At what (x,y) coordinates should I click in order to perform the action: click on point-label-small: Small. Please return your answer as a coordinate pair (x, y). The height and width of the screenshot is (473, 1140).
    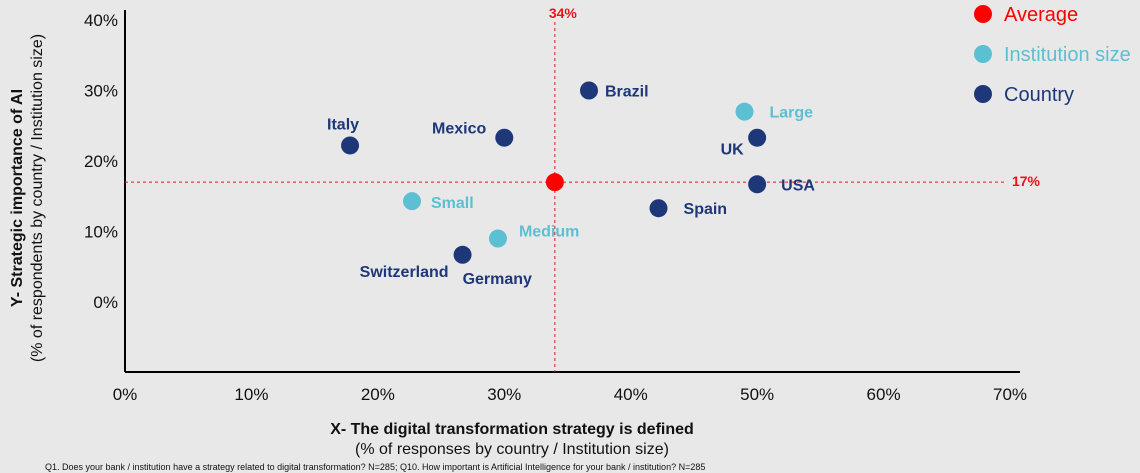
    Looking at the image, I should click on (452, 203).